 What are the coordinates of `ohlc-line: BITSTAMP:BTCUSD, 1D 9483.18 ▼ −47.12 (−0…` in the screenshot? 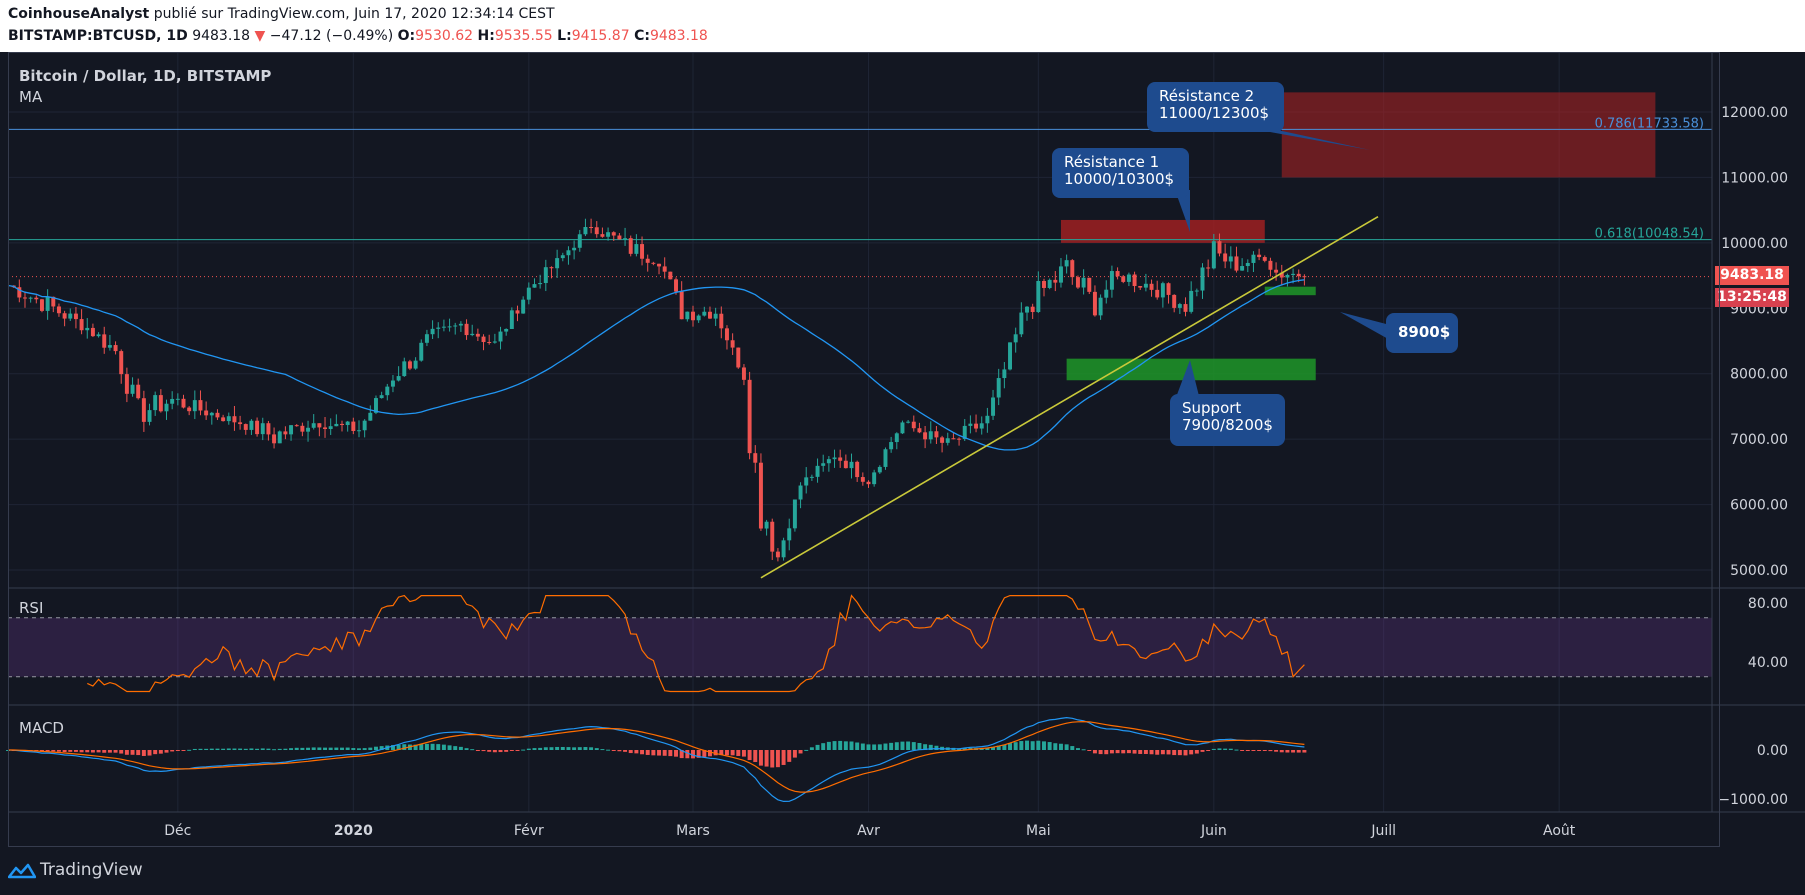 It's located at (358, 36).